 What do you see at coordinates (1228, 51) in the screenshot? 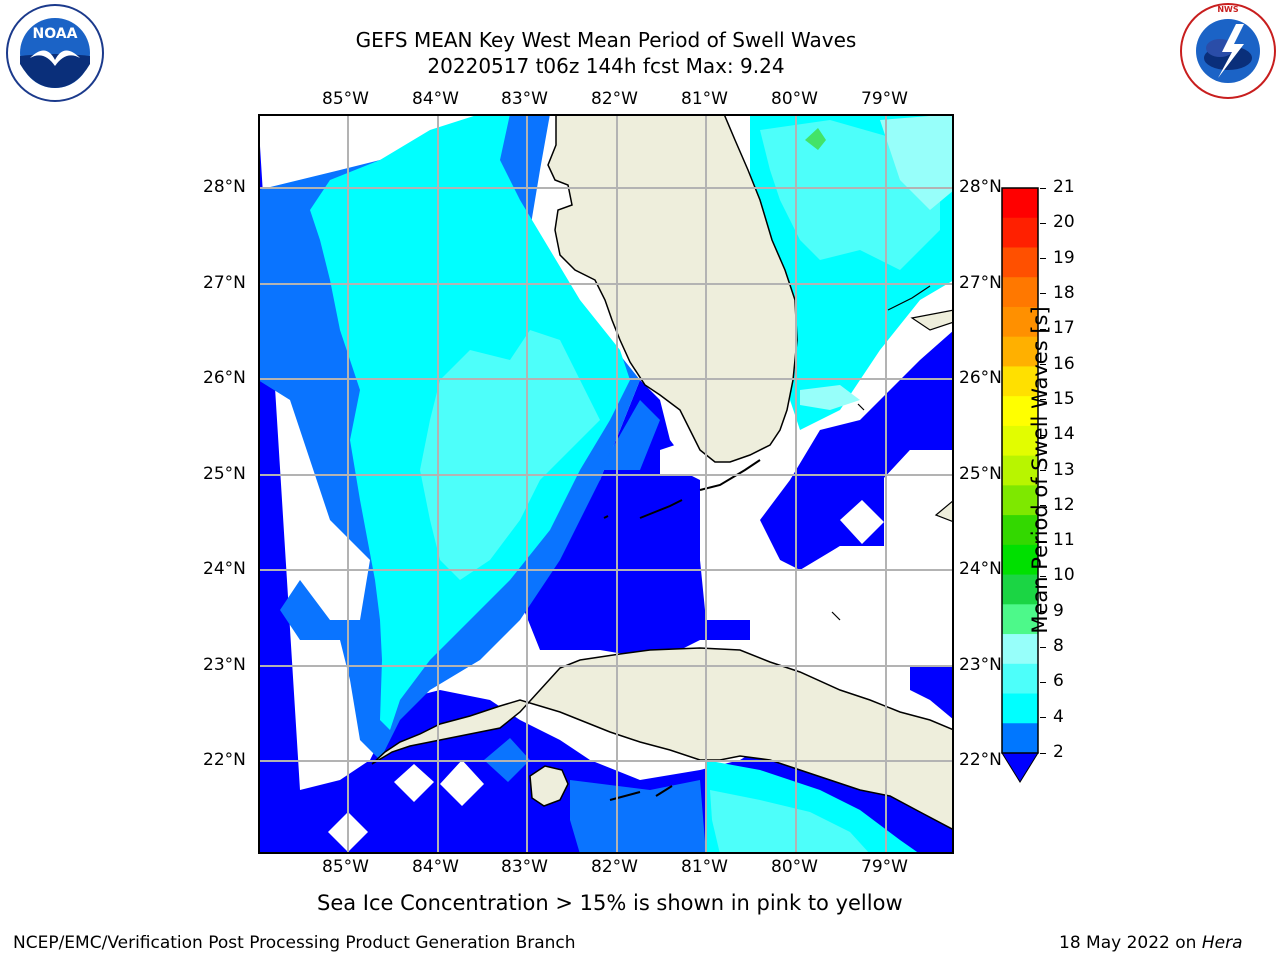
I see `nws-logo: NWS` at bounding box center [1228, 51].